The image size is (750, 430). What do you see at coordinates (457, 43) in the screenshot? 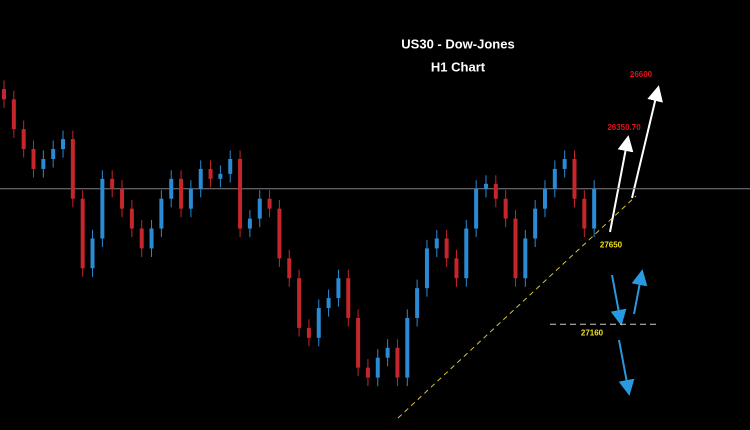
I see `chart-title: US30 - Dow-Jones` at bounding box center [457, 43].